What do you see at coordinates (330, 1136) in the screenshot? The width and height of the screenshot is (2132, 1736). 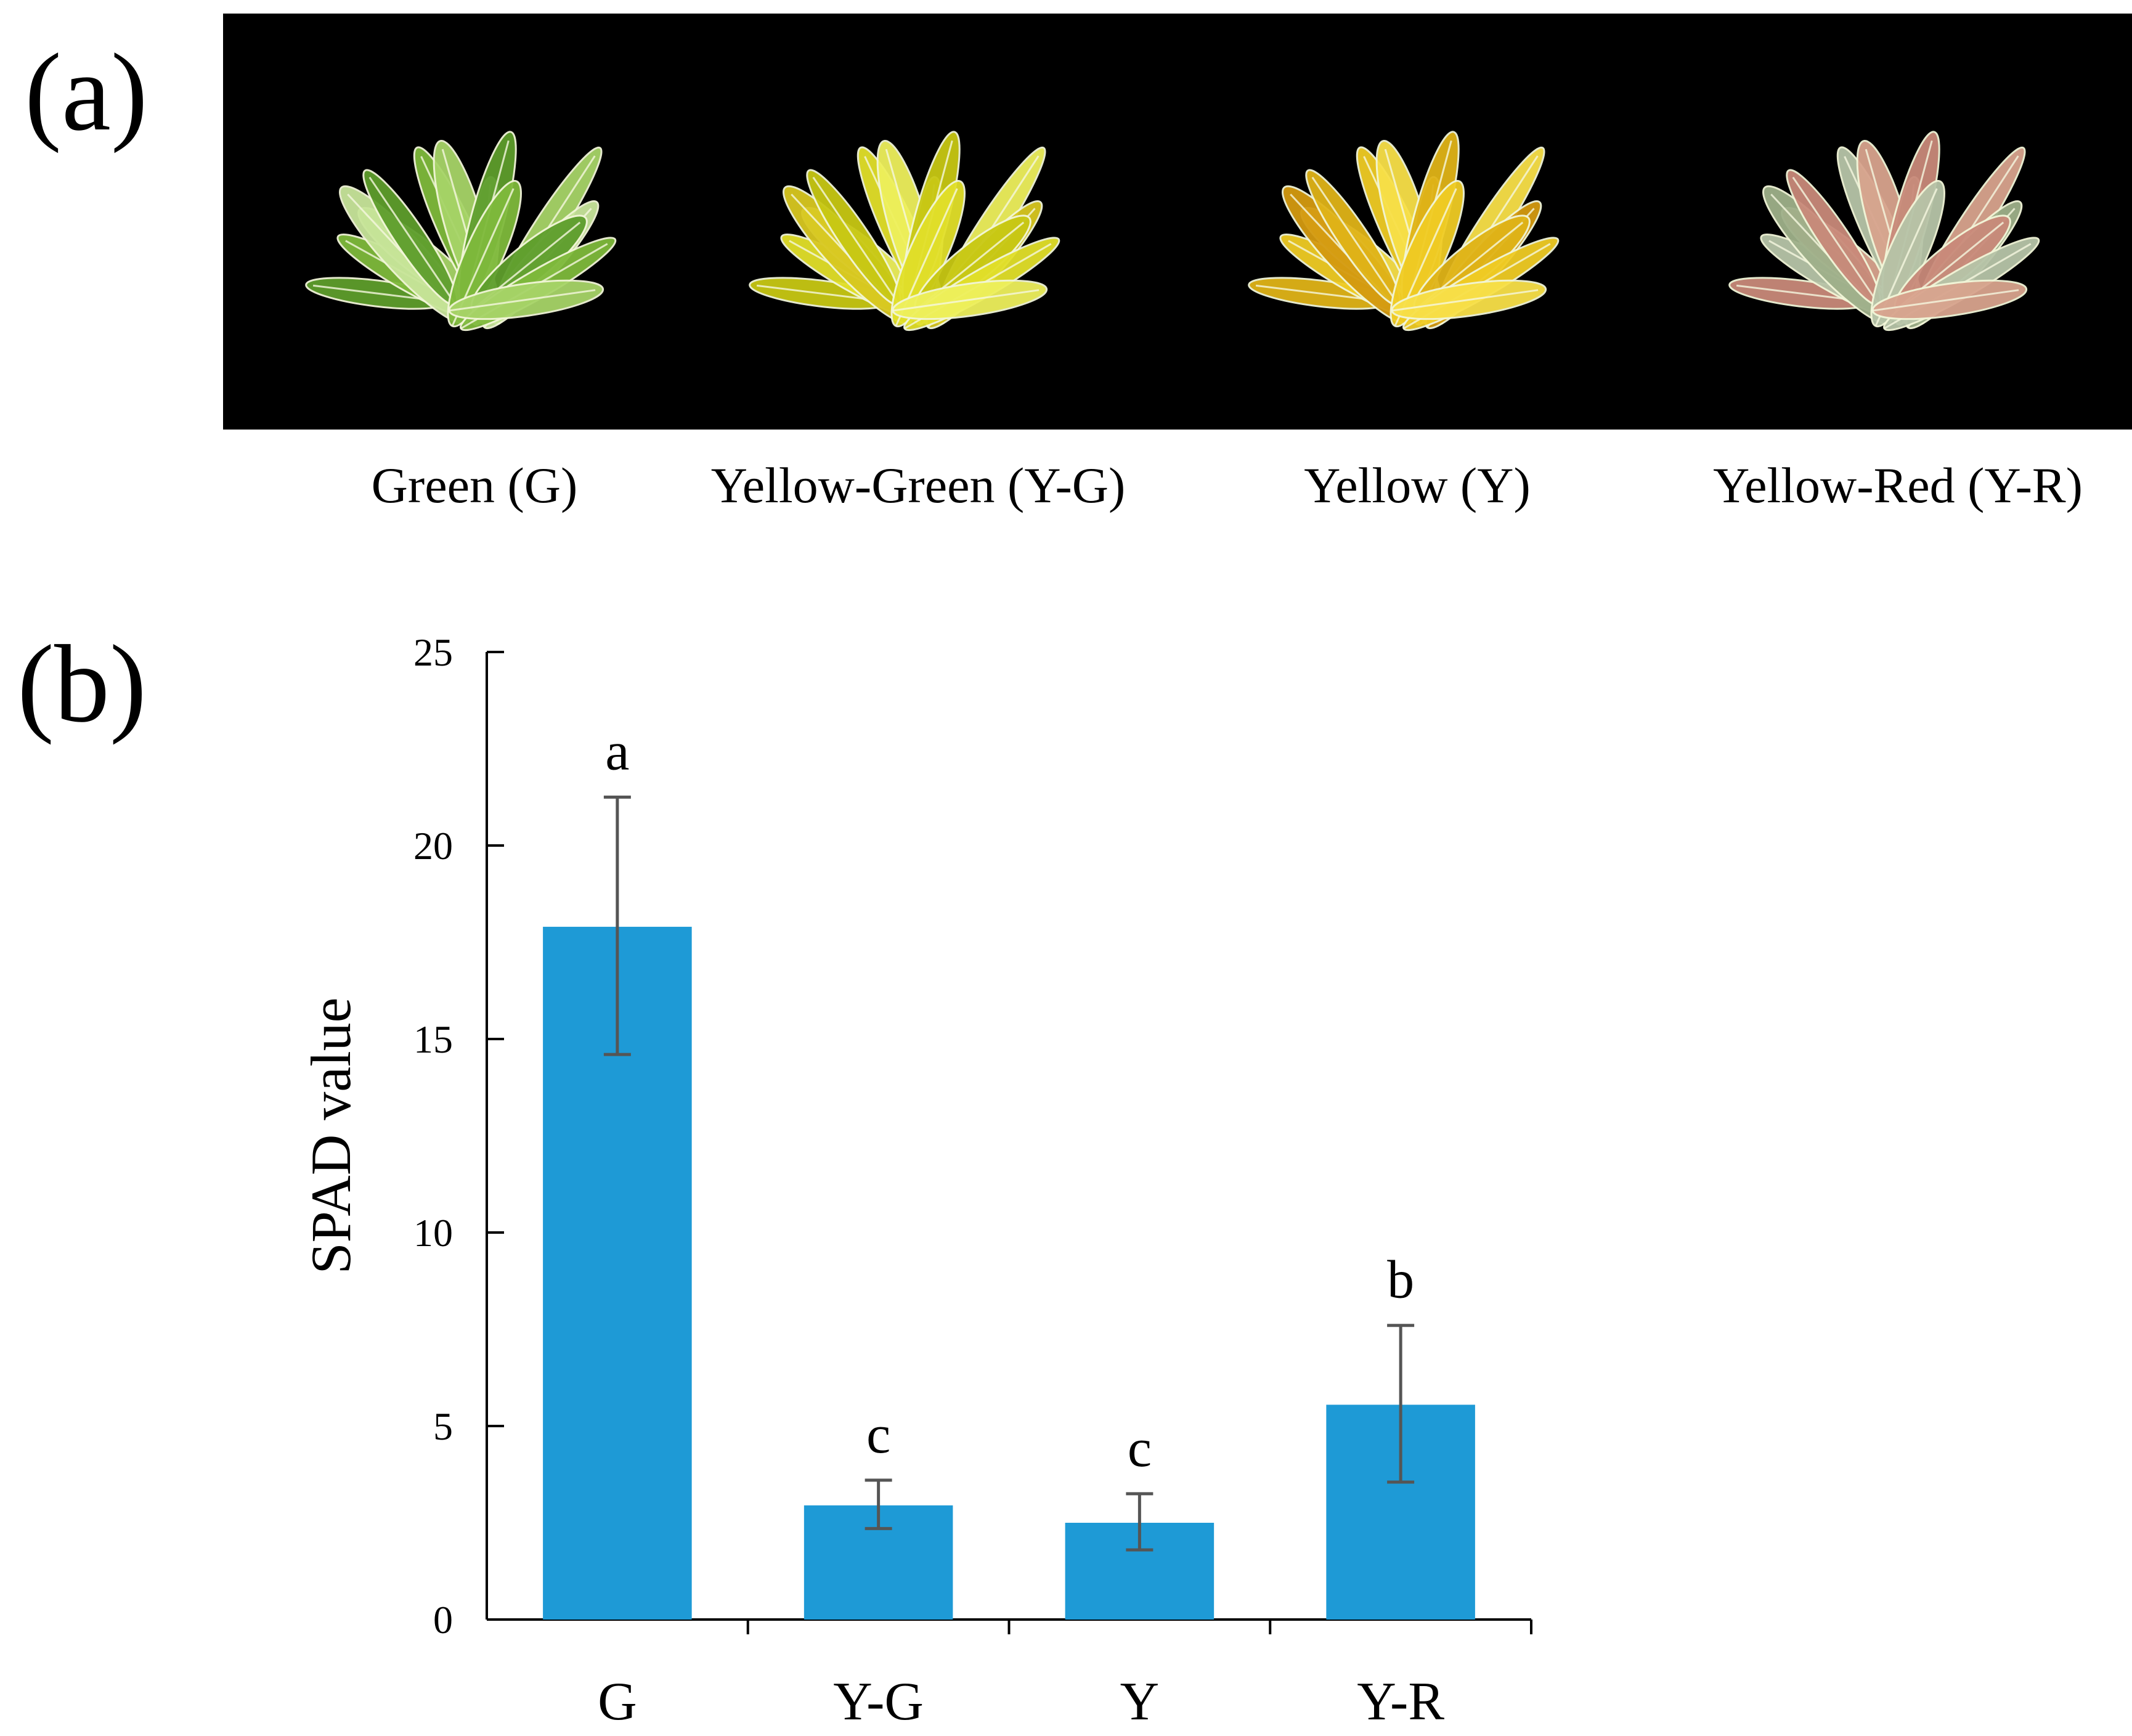 I see `y-axis-label: SPAD value` at bounding box center [330, 1136].